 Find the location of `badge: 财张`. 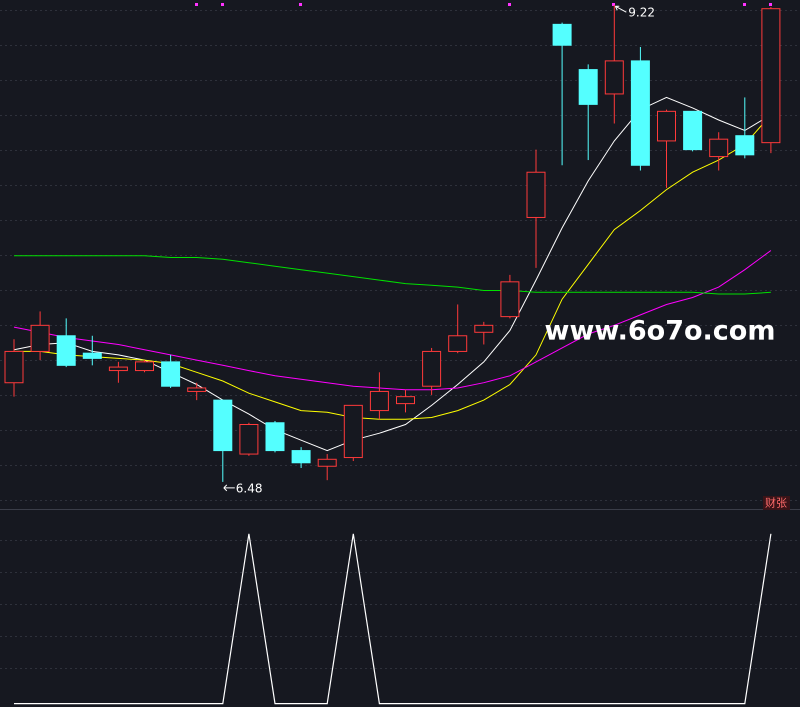

badge: 财张 is located at coordinates (776, 503).